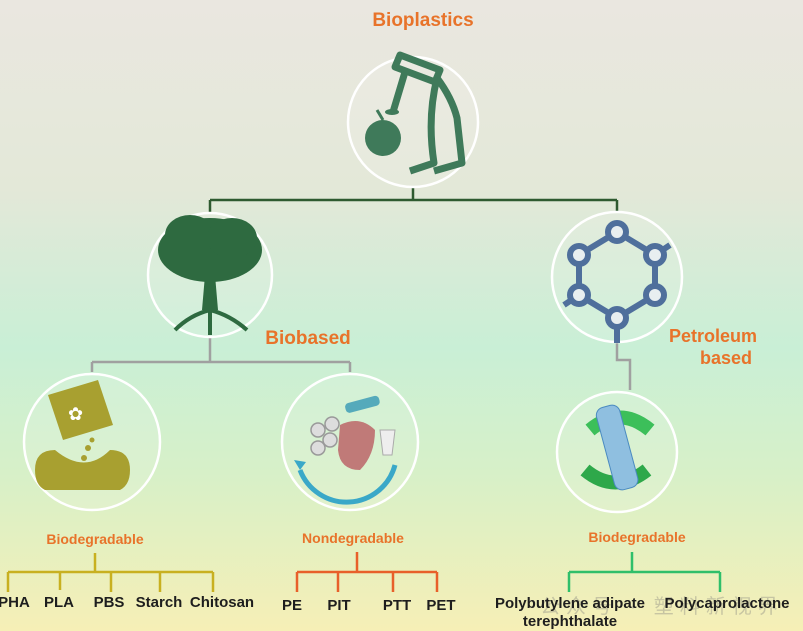  I want to click on item-pla: PLA, so click(59, 602).